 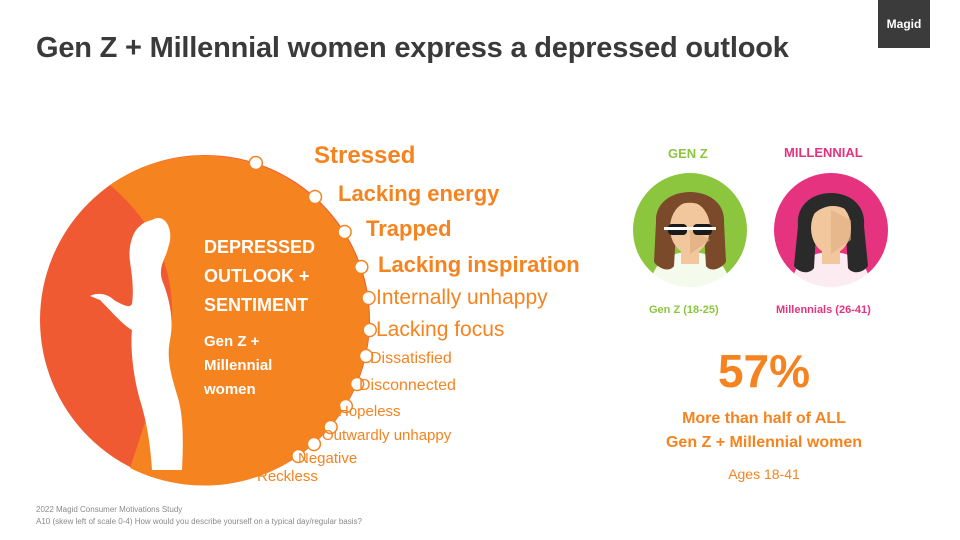 I want to click on sentiment-label: Lacking energy, so click(x=419, y=193).